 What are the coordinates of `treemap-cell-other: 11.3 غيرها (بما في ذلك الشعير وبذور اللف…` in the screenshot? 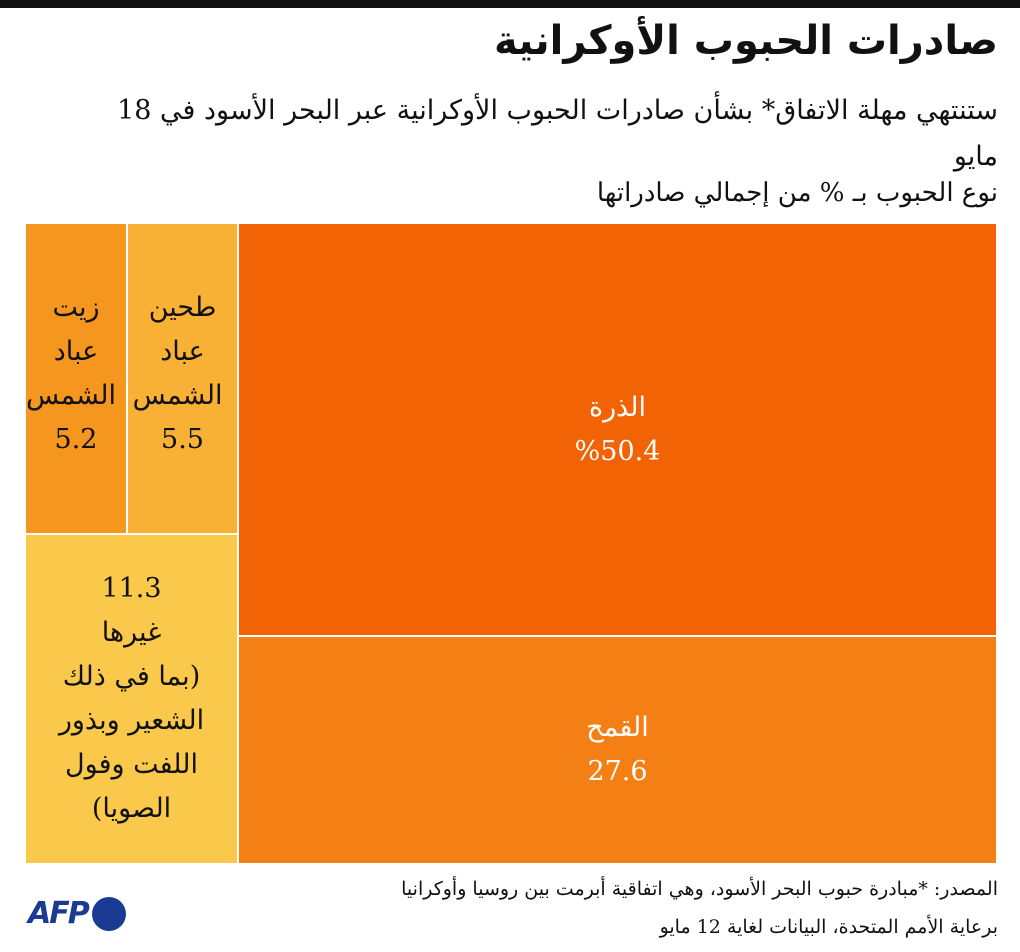 It's located at (131, 699).